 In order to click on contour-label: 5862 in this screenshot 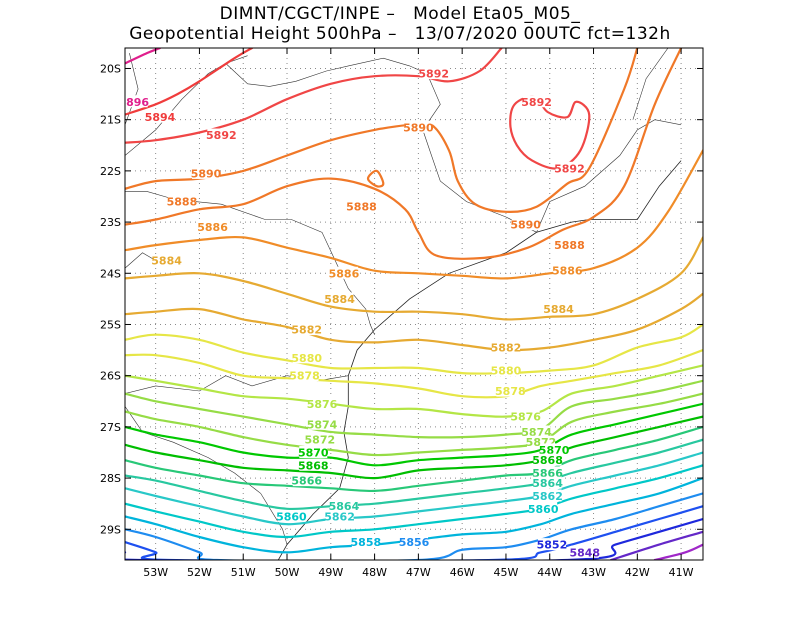, I will do `click(339, 516)`.